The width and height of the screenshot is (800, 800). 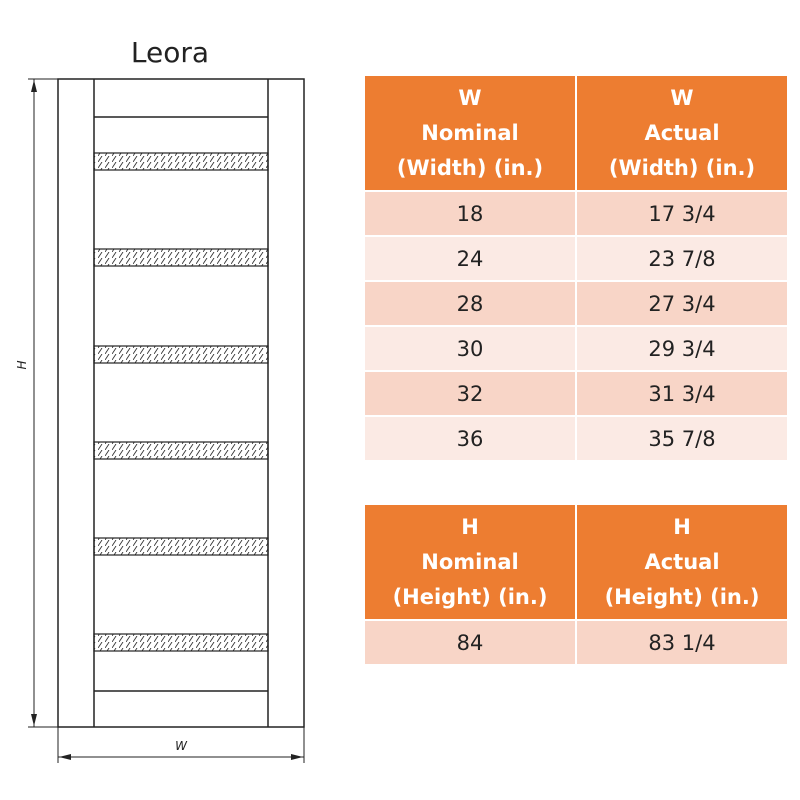 What do you see at coordinates (470, 348) in the screenshot?
I see `width-nominal-cell: 30` at bounding box center [470, 348].